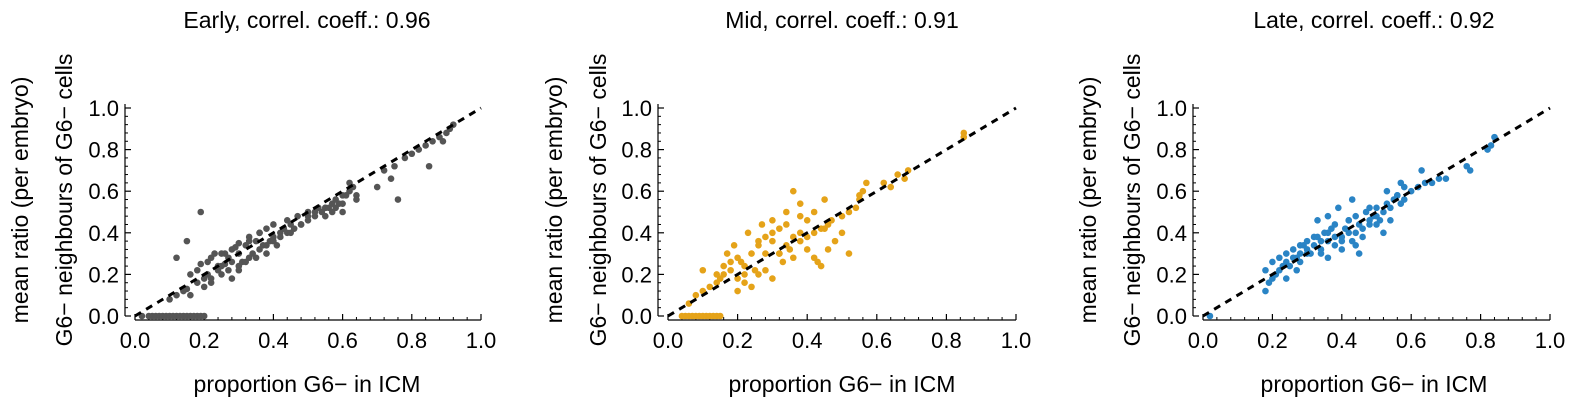 This screenshot has width=1576, height=410. I want to click on x-tick-label: 0.6, so click(877, 340).